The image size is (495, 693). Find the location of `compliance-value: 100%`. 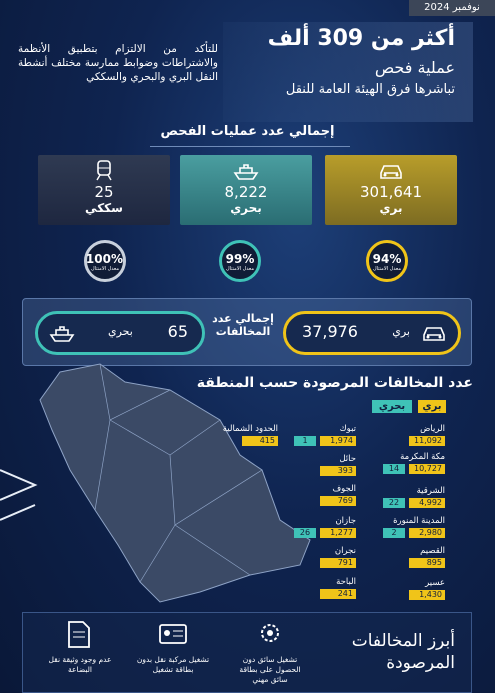

compliance-value: 100% is located at coordinates (104, 259).